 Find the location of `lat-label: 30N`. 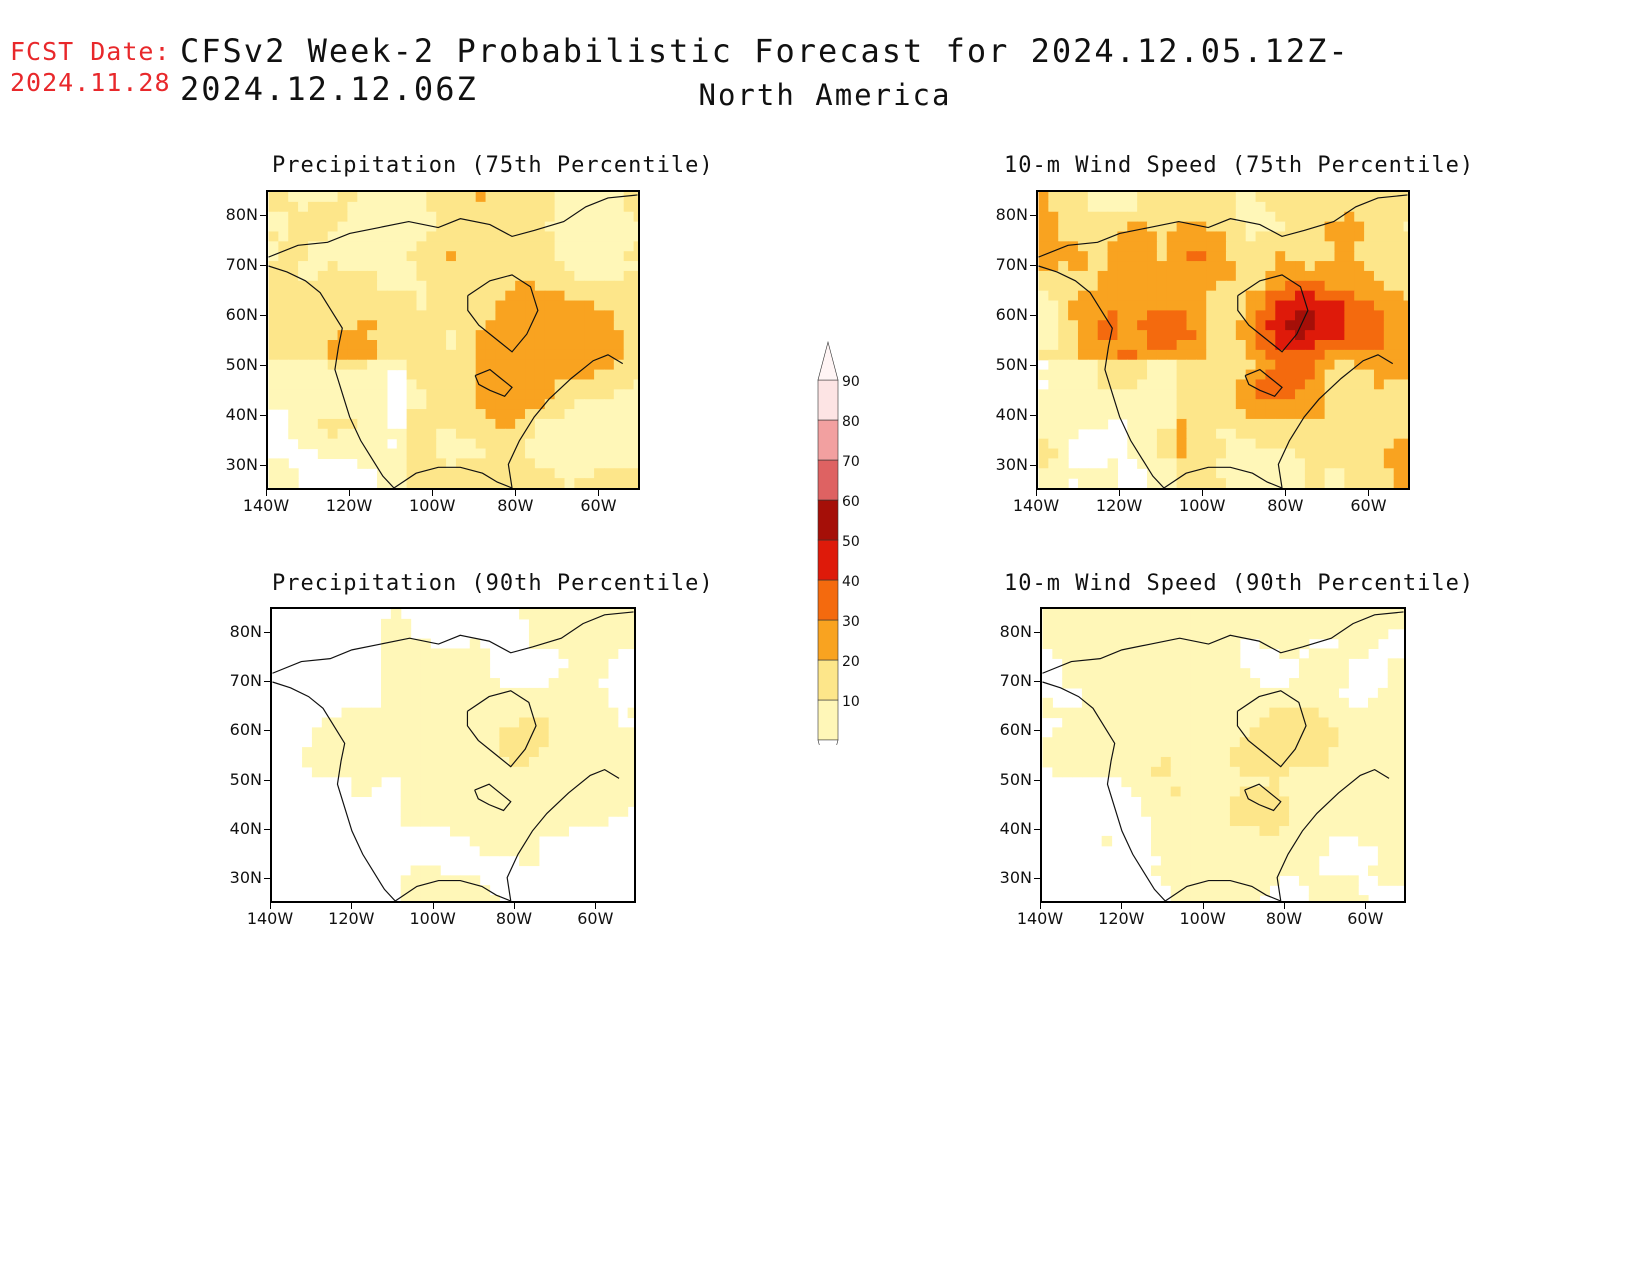

lat-label: 30N is located at coordinates (1015, 878).